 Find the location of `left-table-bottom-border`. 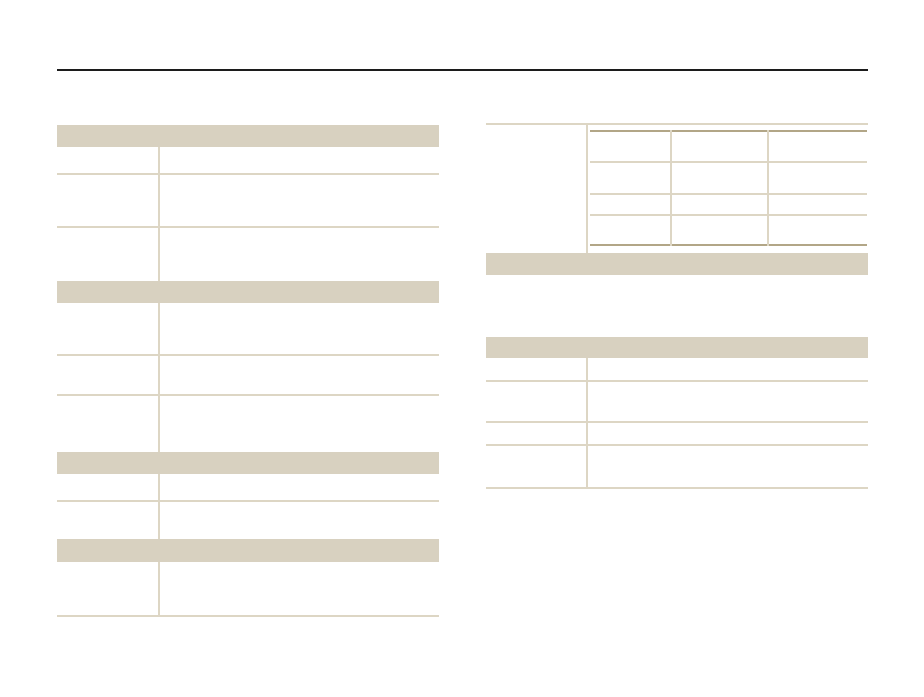

left-table-bottom-border is located at coordinates (248, 616).